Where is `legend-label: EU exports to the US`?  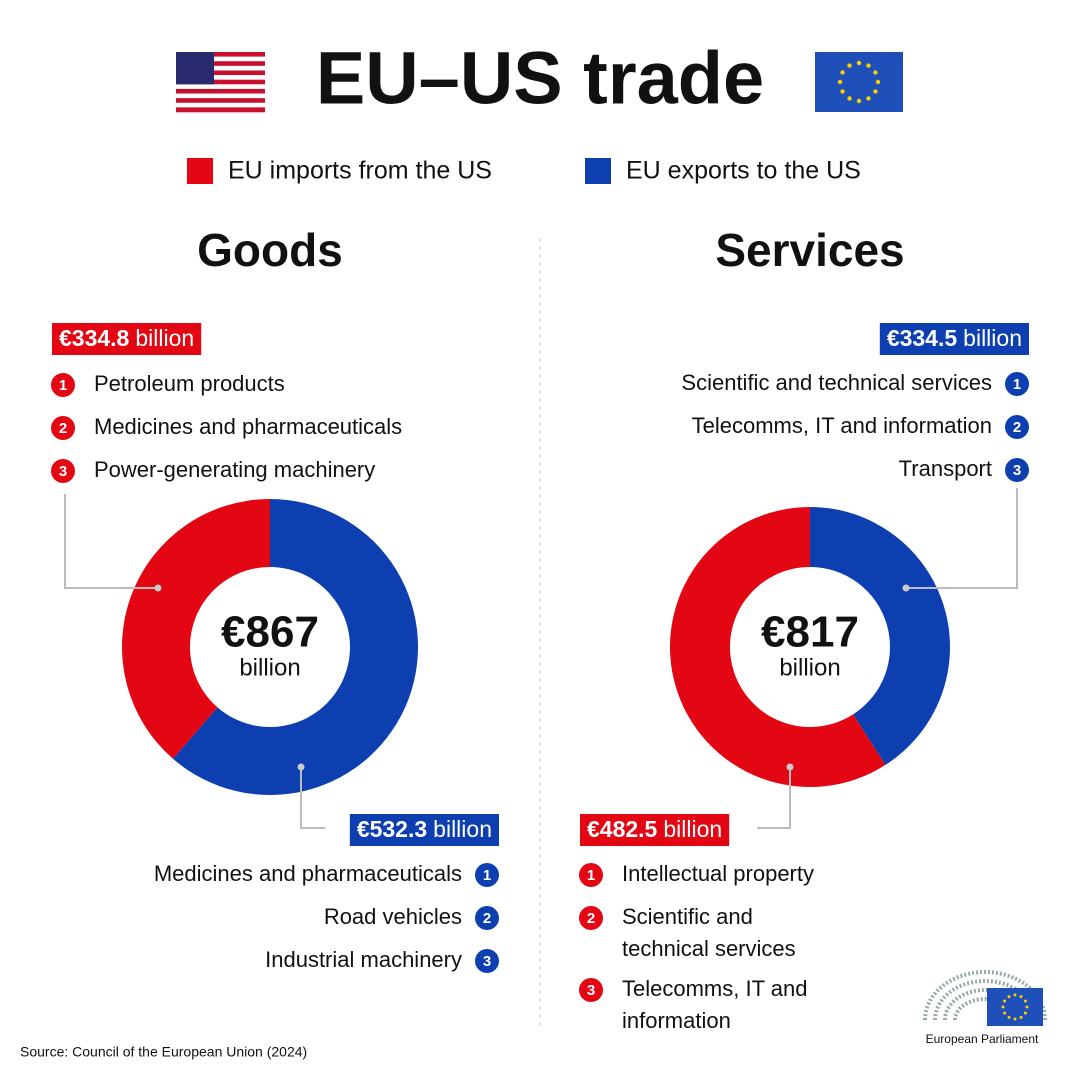 legend-label: EU exports to the US is located at coordinates (743, 171).